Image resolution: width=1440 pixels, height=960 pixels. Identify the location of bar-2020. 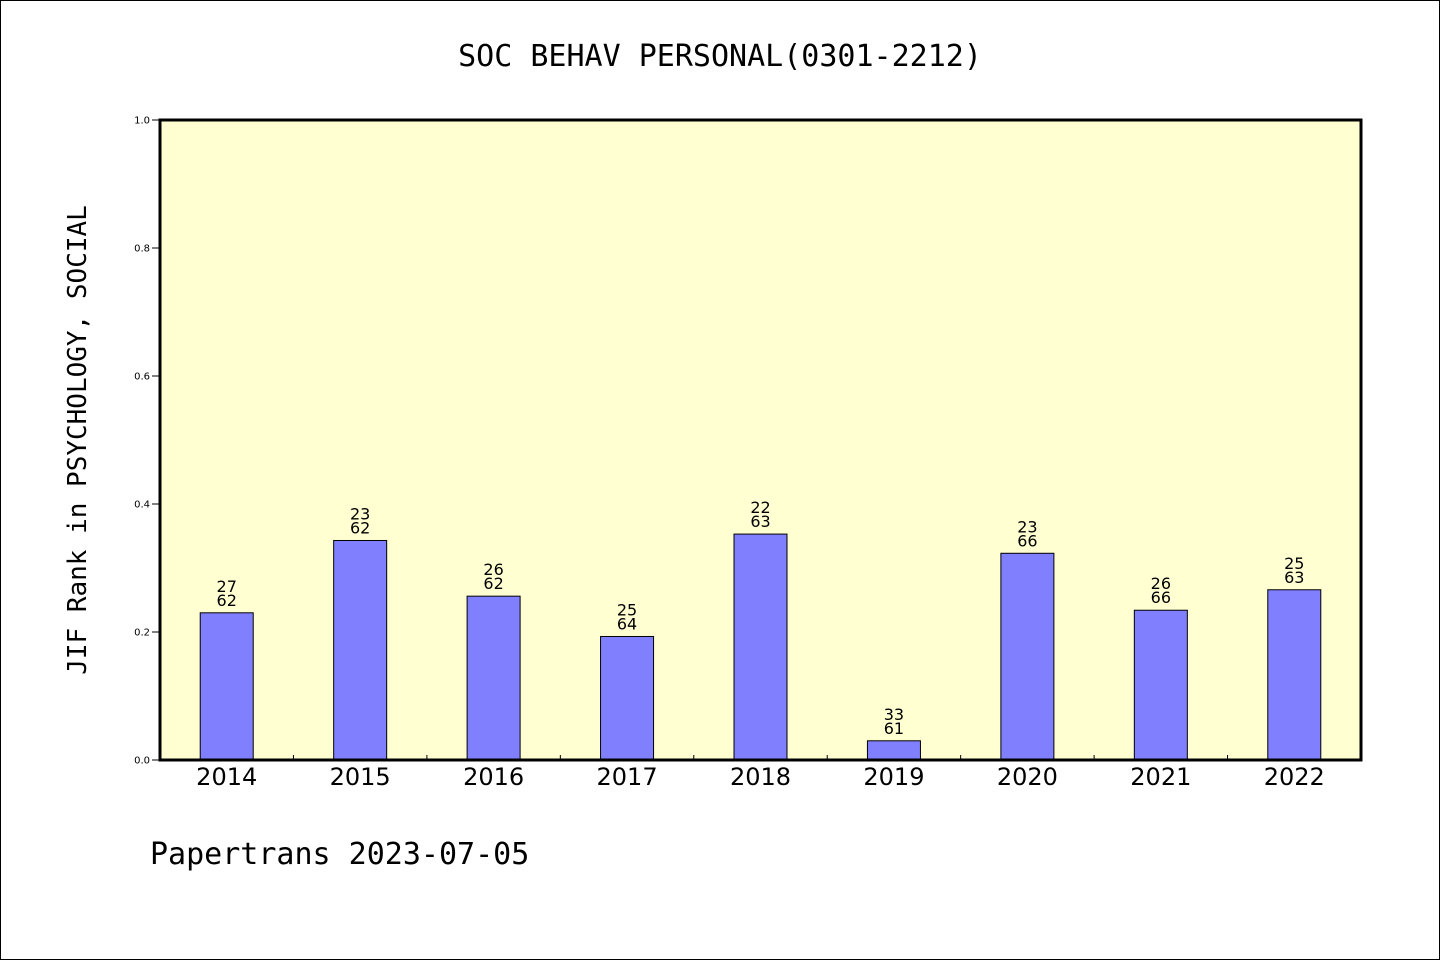
(1027, 656).